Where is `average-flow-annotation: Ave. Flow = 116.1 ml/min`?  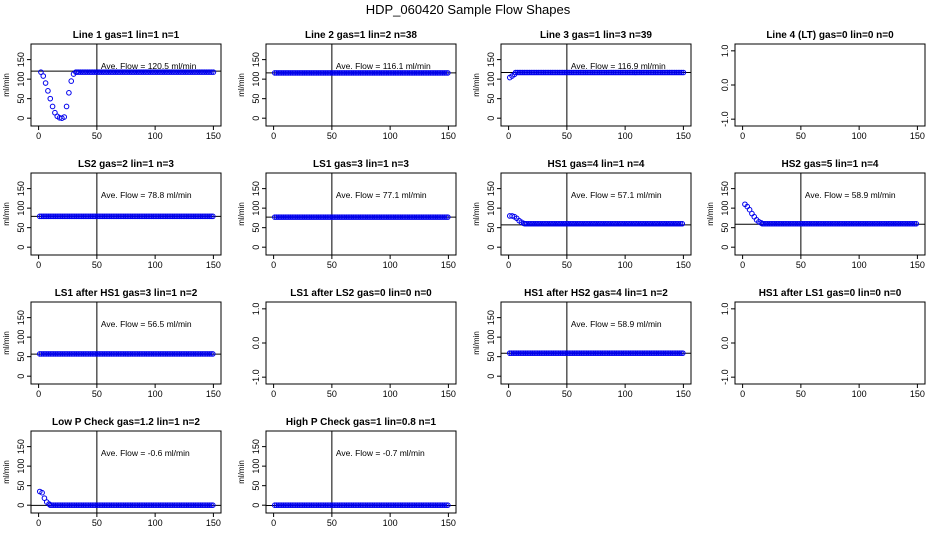 average-flow-annotation: Ave. Flow = 116.1 ml/min is located at coordinates (383, 66).